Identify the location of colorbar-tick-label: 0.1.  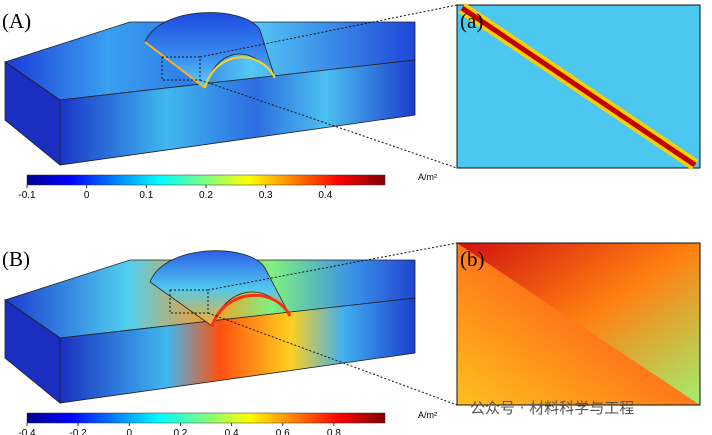
(146, 195).